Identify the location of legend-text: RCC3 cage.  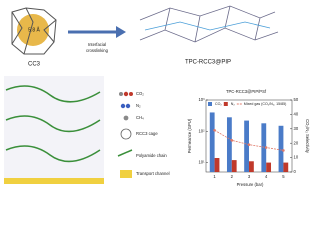
(147, 133).